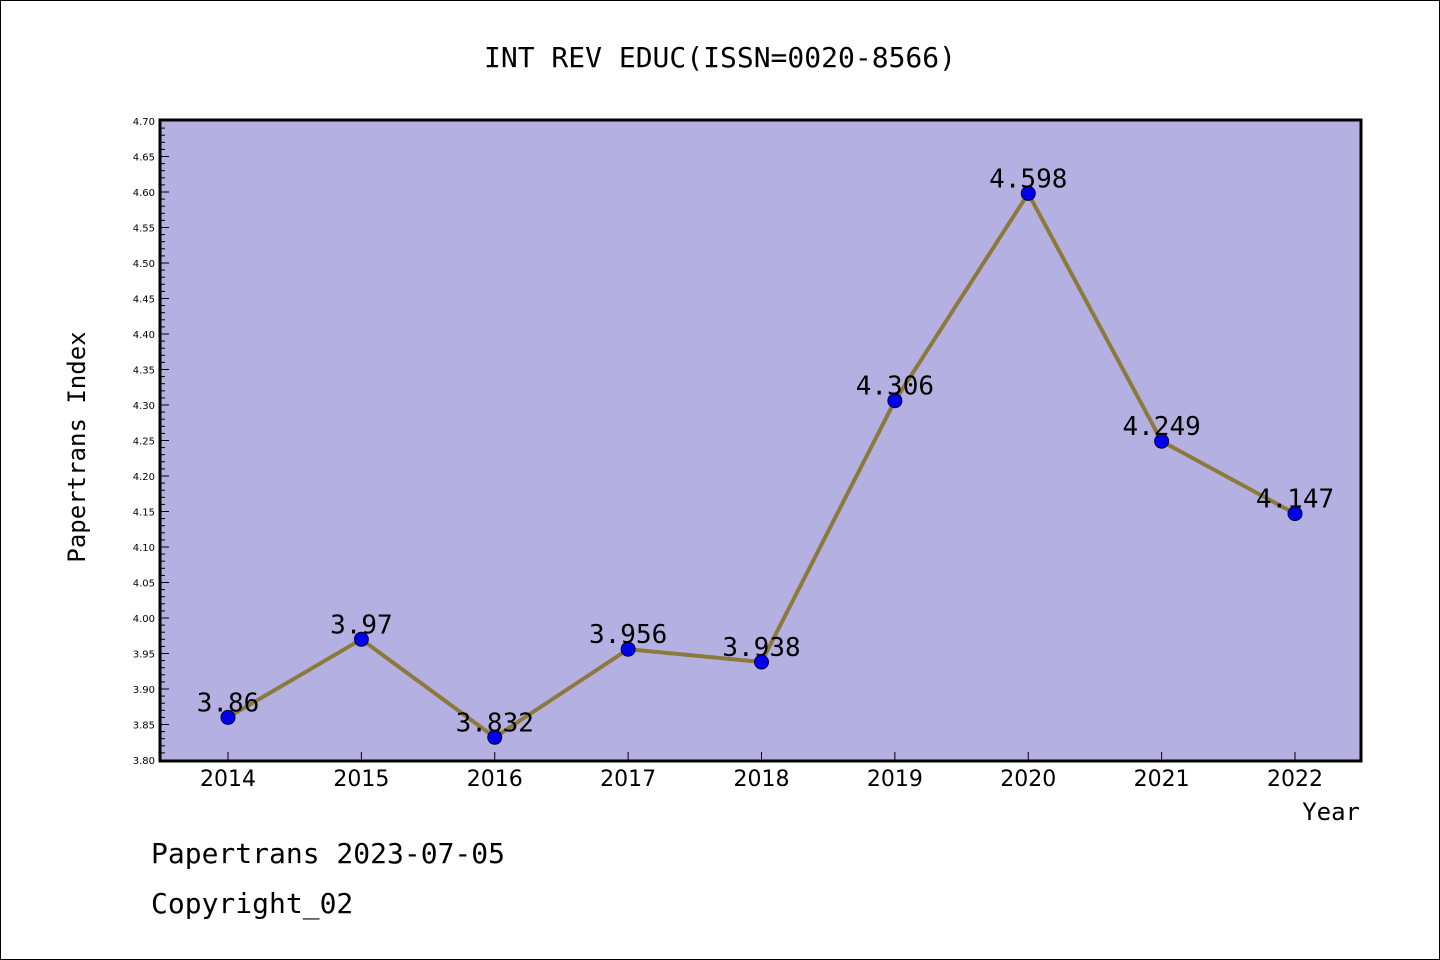 The image size is (1440, 960). Describe the element at coordinates (144, 442) in the screenshot. I see `y-tick-label: 4.25` at that location.